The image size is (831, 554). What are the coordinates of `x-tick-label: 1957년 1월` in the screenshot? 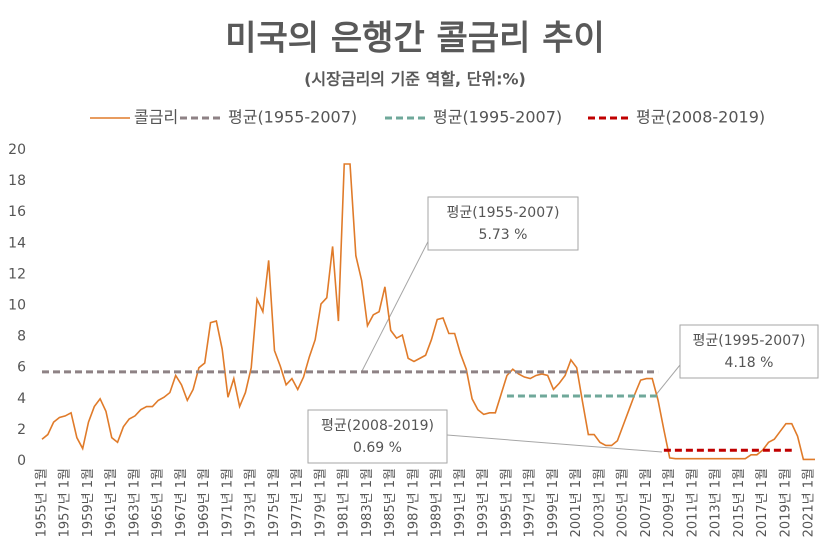 It's located at (65, 502).